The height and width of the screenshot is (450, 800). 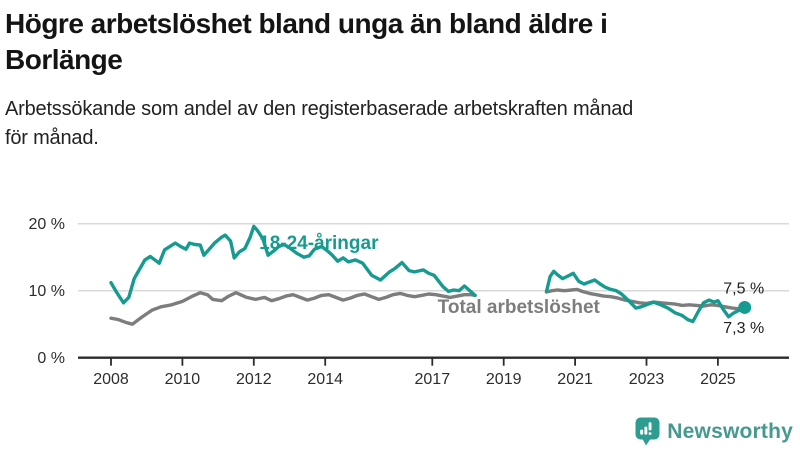 What do you see at coordinates (319, 243) in the screenshot?
I see `series-label: 18-24-åringar` at bounding box center [319, 243].